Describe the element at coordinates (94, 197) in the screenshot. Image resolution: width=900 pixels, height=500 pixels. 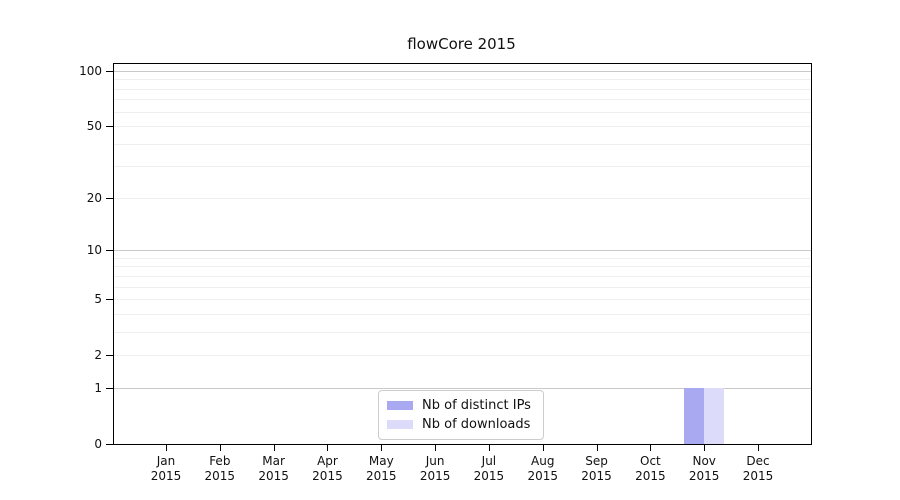
I see `y-axis-tick-label: 20` at that location.